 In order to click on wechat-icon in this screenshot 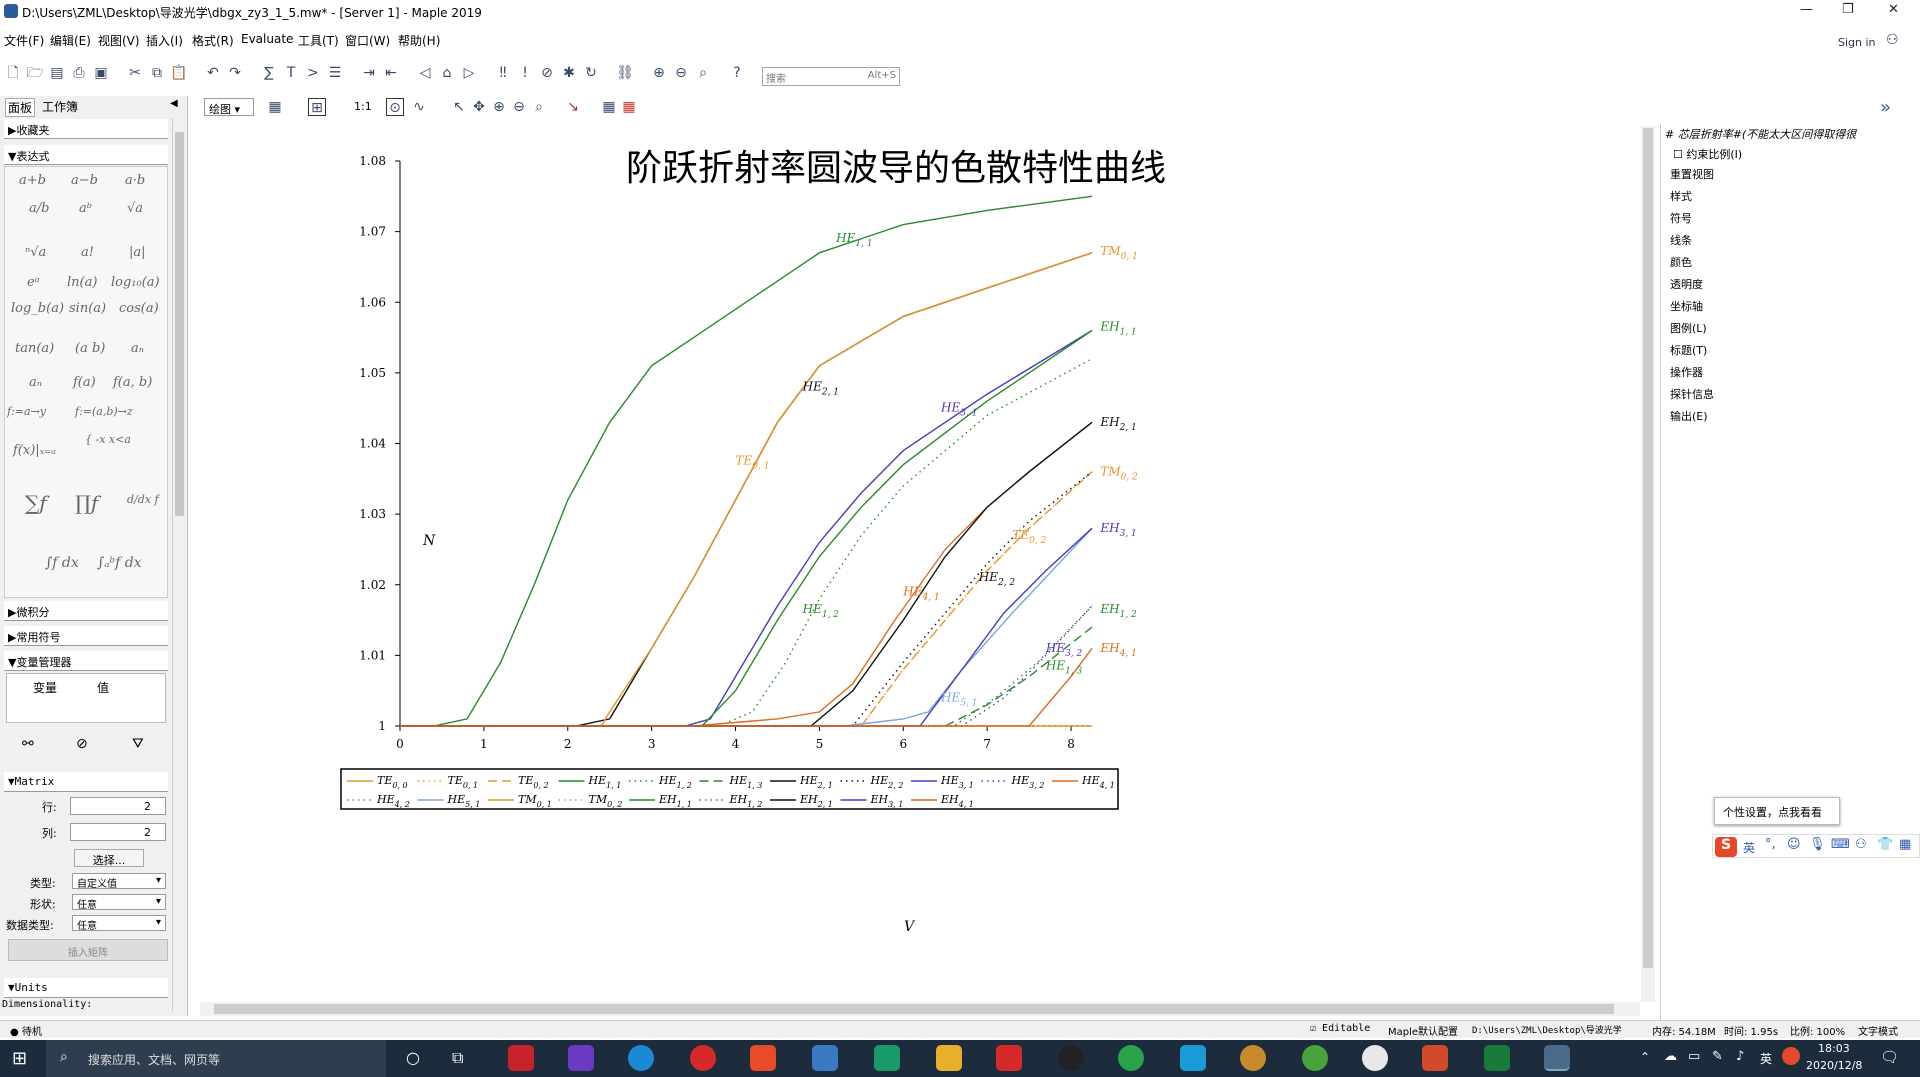, I will do `click(1131, 1058)`.